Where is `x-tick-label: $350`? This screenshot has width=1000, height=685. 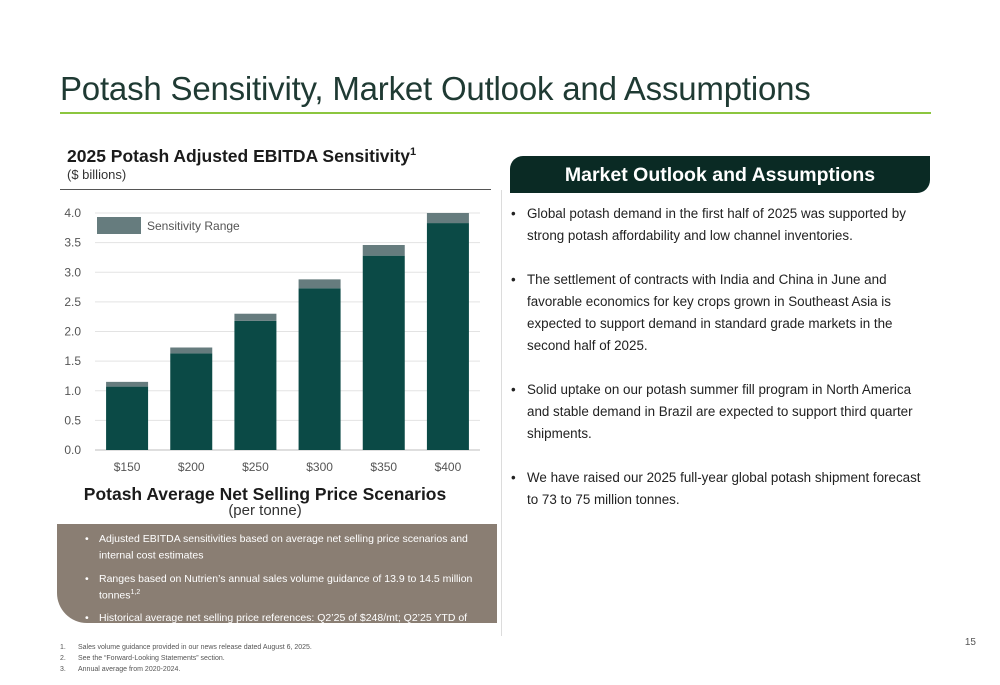
x-tick-label: $350 is located at coordinates (383, 467).